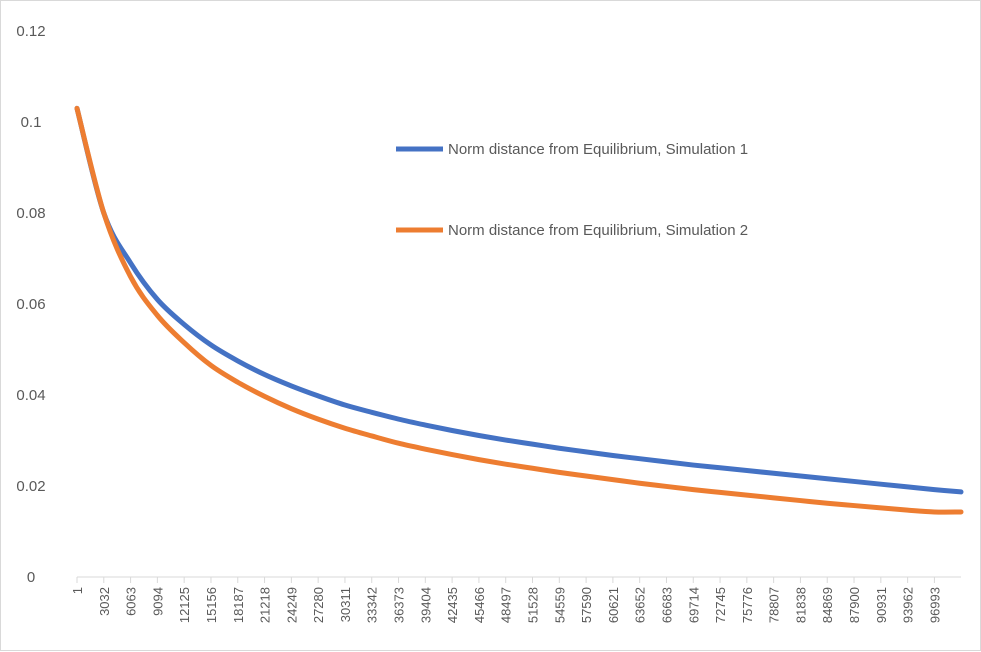 The width and height of the screenshot is (981, 652). What do you see at coordinates (747, 605) in the screenshot?
I see `x-tick-label: 75776` at bounding box center [747, 605].